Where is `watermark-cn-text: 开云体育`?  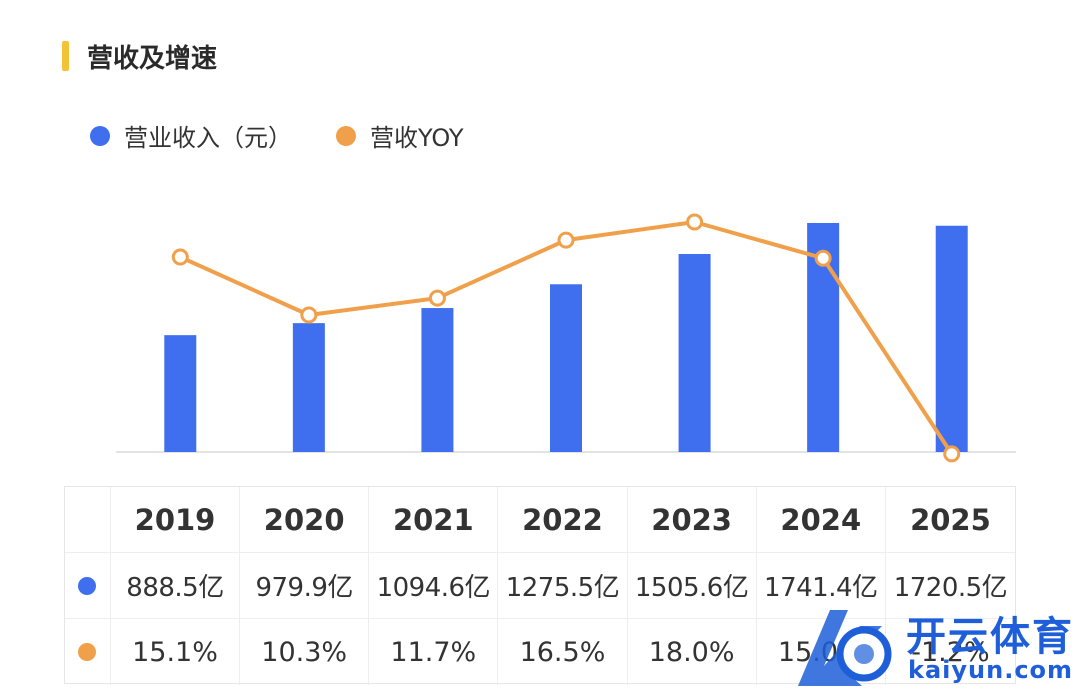
watermark-cn-text: 开云体育 is located at coordinates (990, 637).